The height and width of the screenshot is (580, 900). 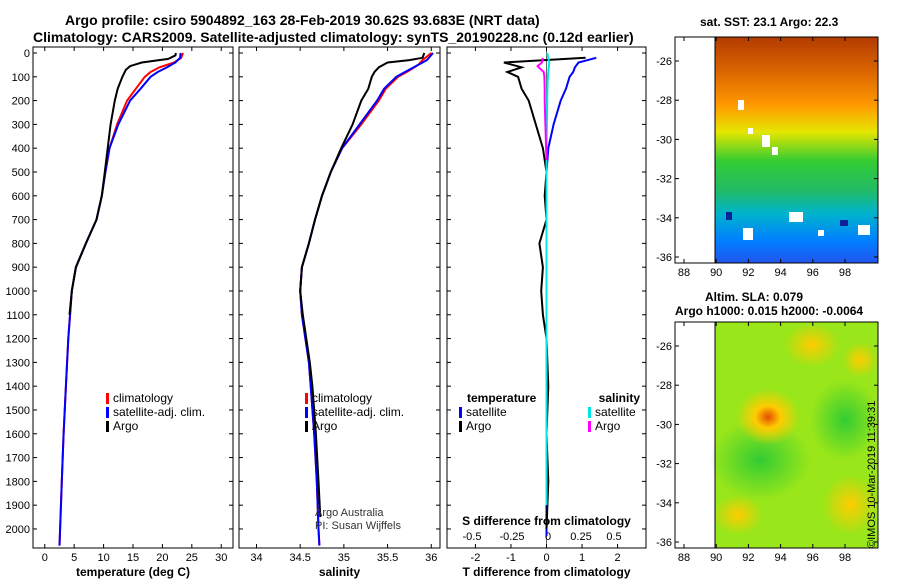 I want to click on difference-series-t-argo, so click(x=544, y=293).